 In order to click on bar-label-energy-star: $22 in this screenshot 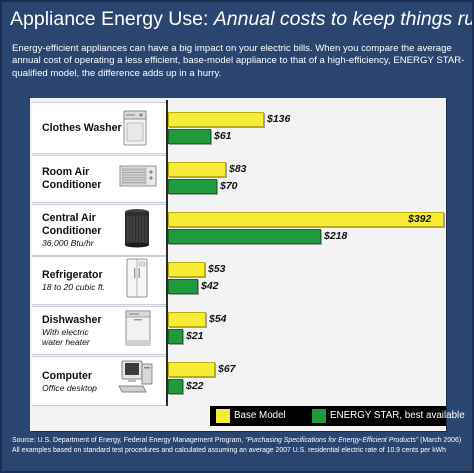, I will do `click(195, 386)`.